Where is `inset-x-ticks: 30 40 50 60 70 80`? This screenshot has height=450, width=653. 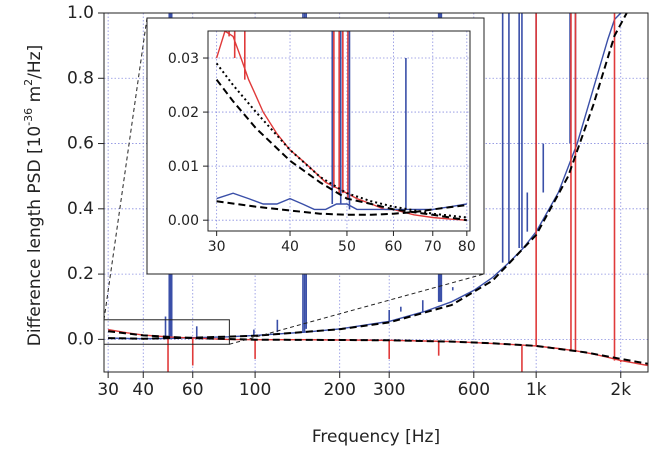
inset-x-ticks: 30 40 50 60 70 80 is located at coordinates (342, 243).